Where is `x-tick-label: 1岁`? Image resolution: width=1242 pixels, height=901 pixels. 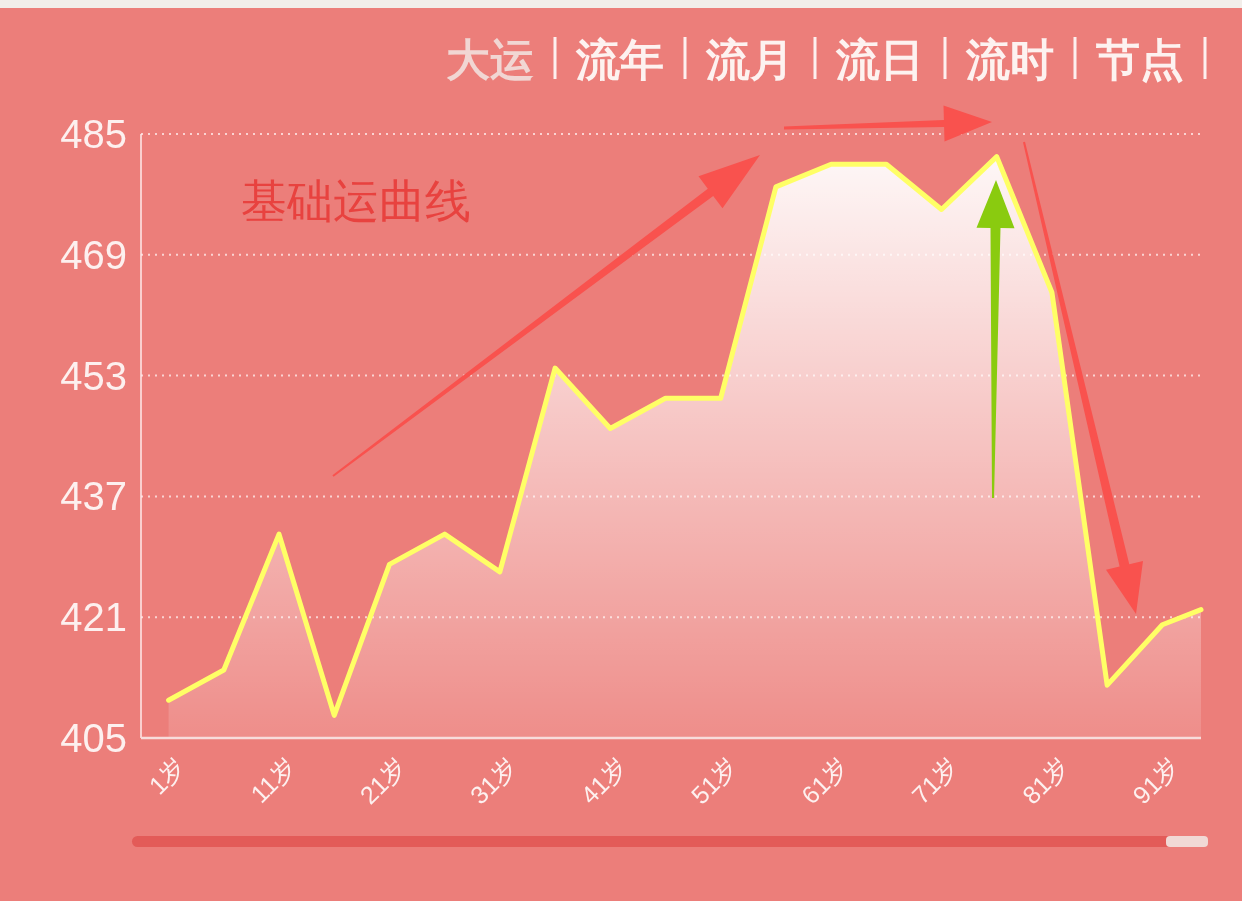
x-tick-label: 1岁 is located at coordinates (167, 776).